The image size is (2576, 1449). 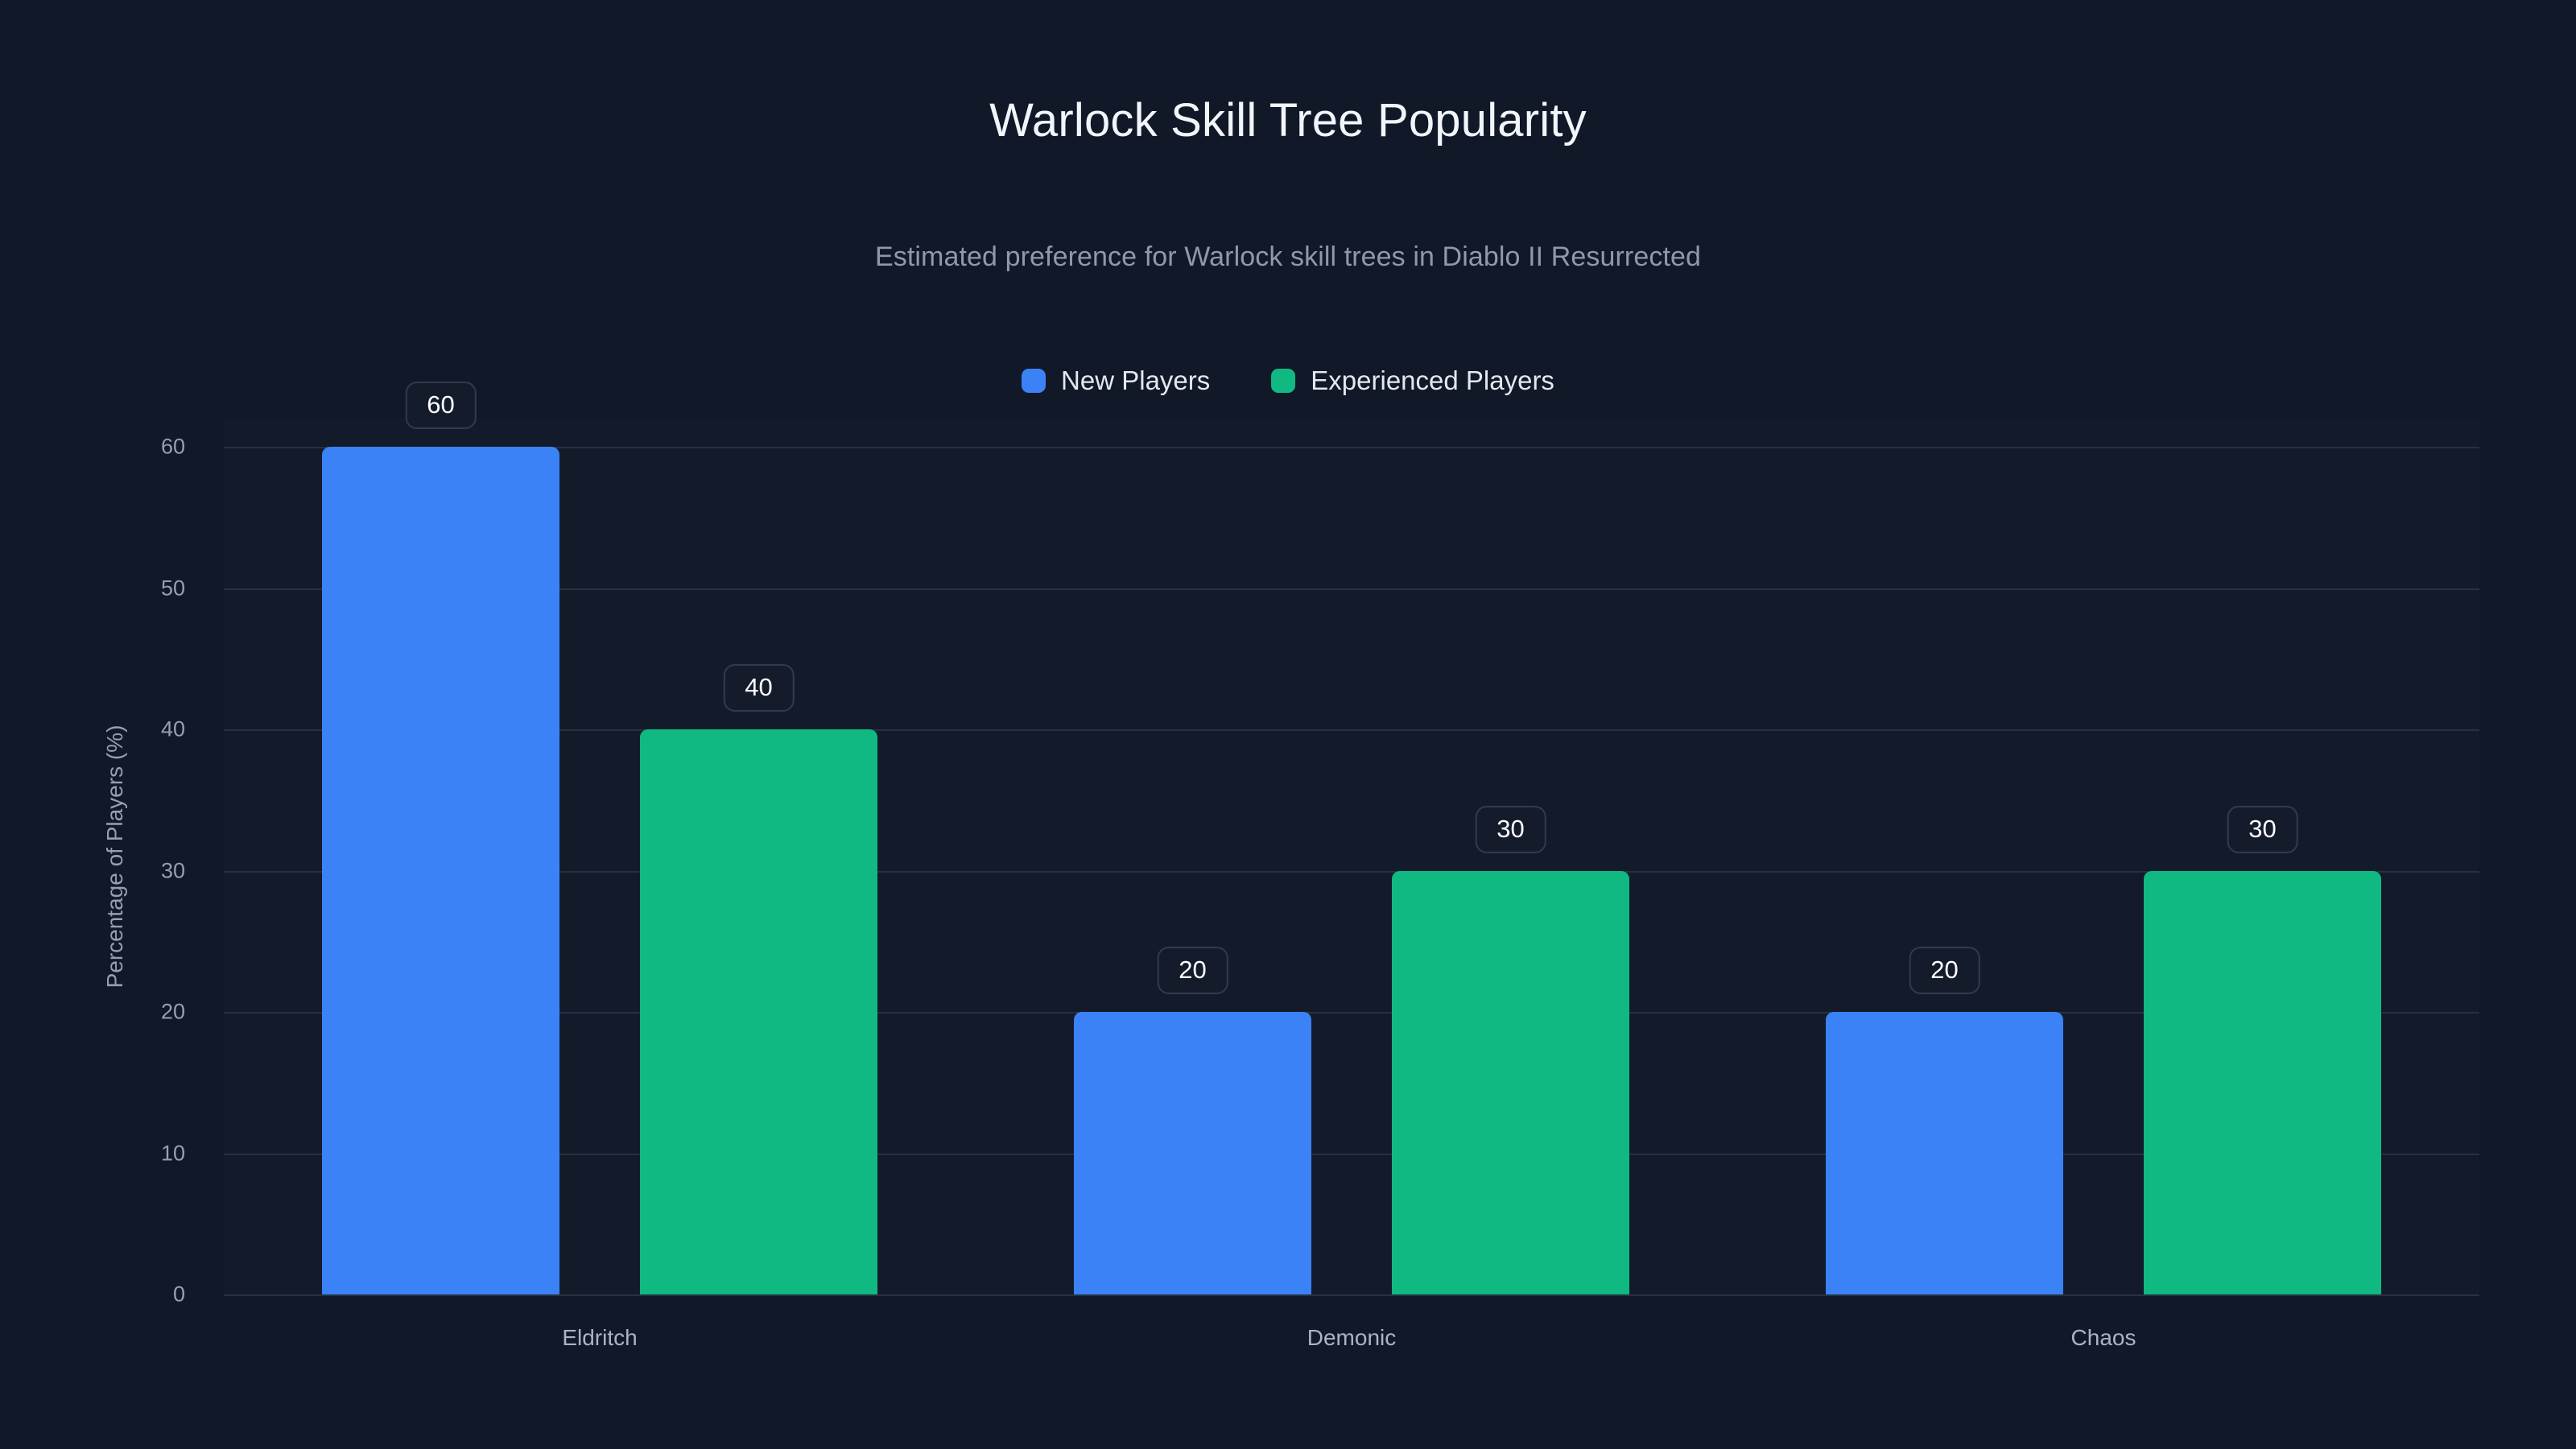 What do you see at coordinates (172, 446) in the screenshot?
I see `y-axis-tick-label: 60` at bounding box center [172, 446].